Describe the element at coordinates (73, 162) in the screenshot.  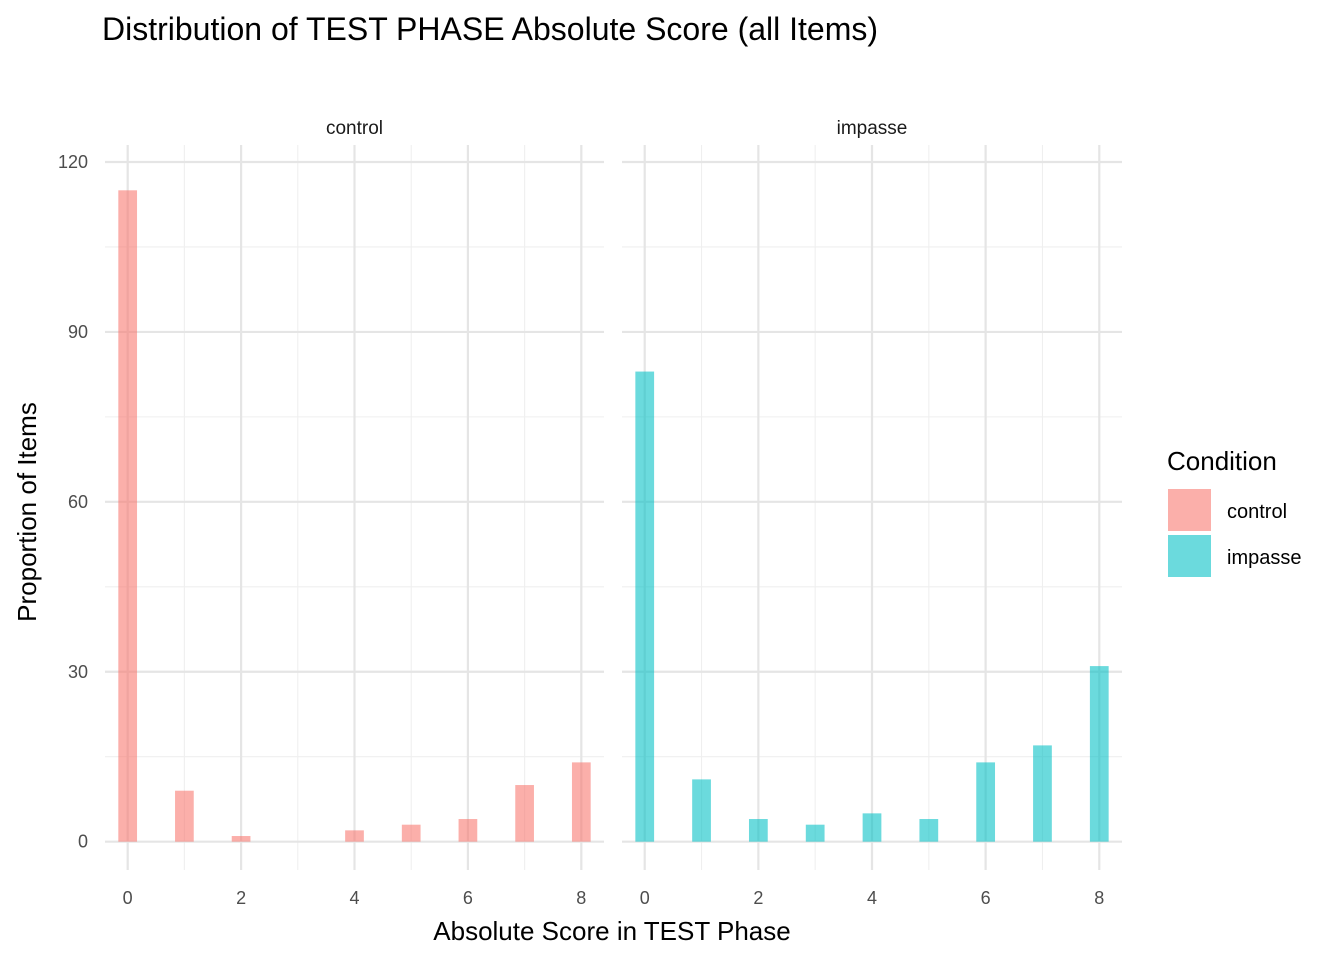
I see `y-tick-label: 120` at that location.